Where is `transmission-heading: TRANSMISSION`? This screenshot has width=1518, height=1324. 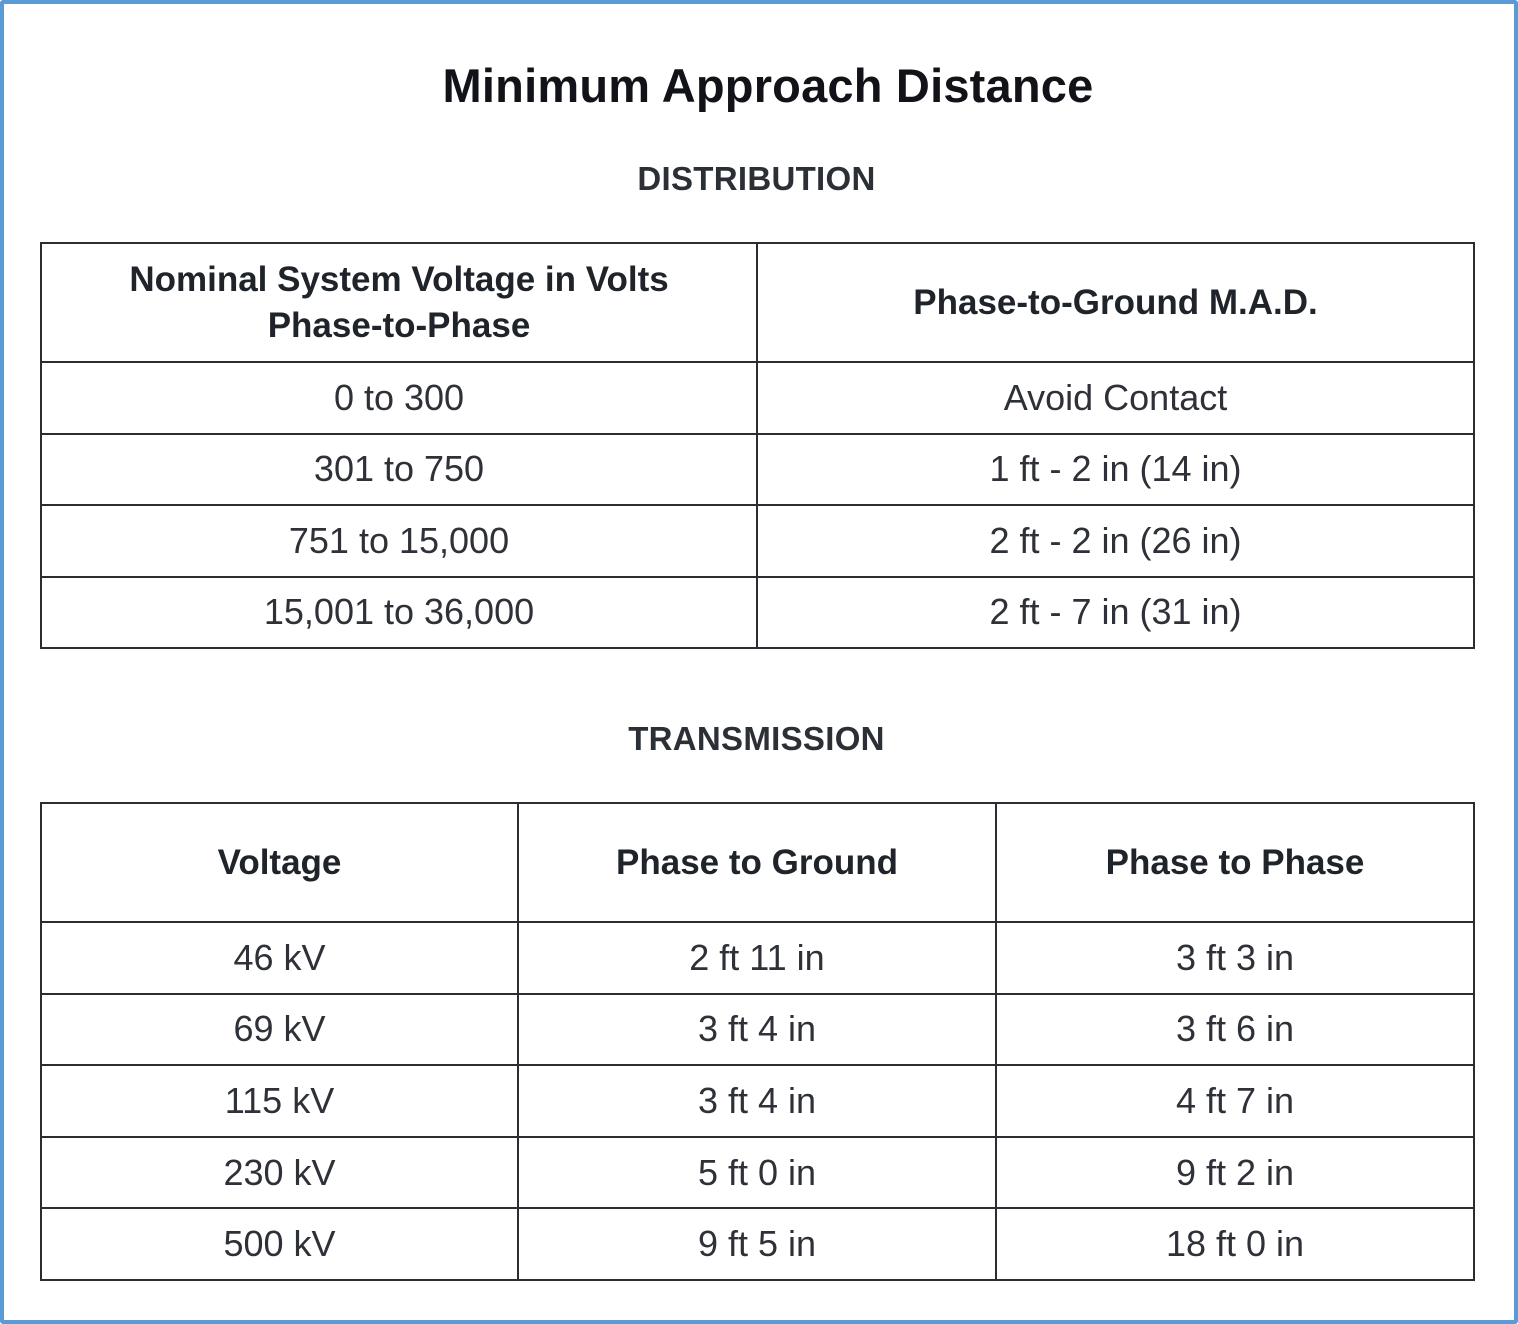 transmission-heading: TRANSMISSION is located at coordinates (756, 738).